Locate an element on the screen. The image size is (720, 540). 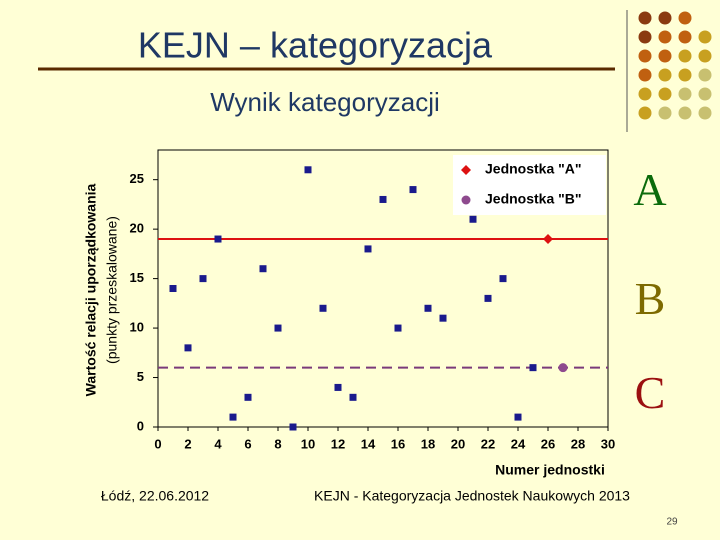
legend-label: Jednostka "B" is located at coordinates (533, 199).